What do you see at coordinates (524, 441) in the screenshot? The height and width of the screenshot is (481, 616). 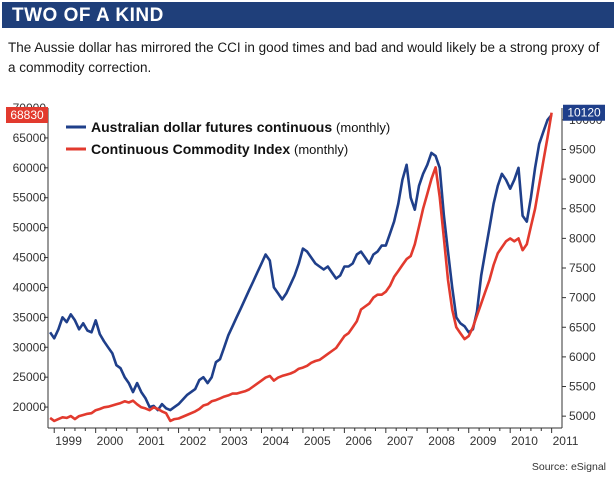 I see `x-tick-label: 2010` at bounding box center [524, 441].